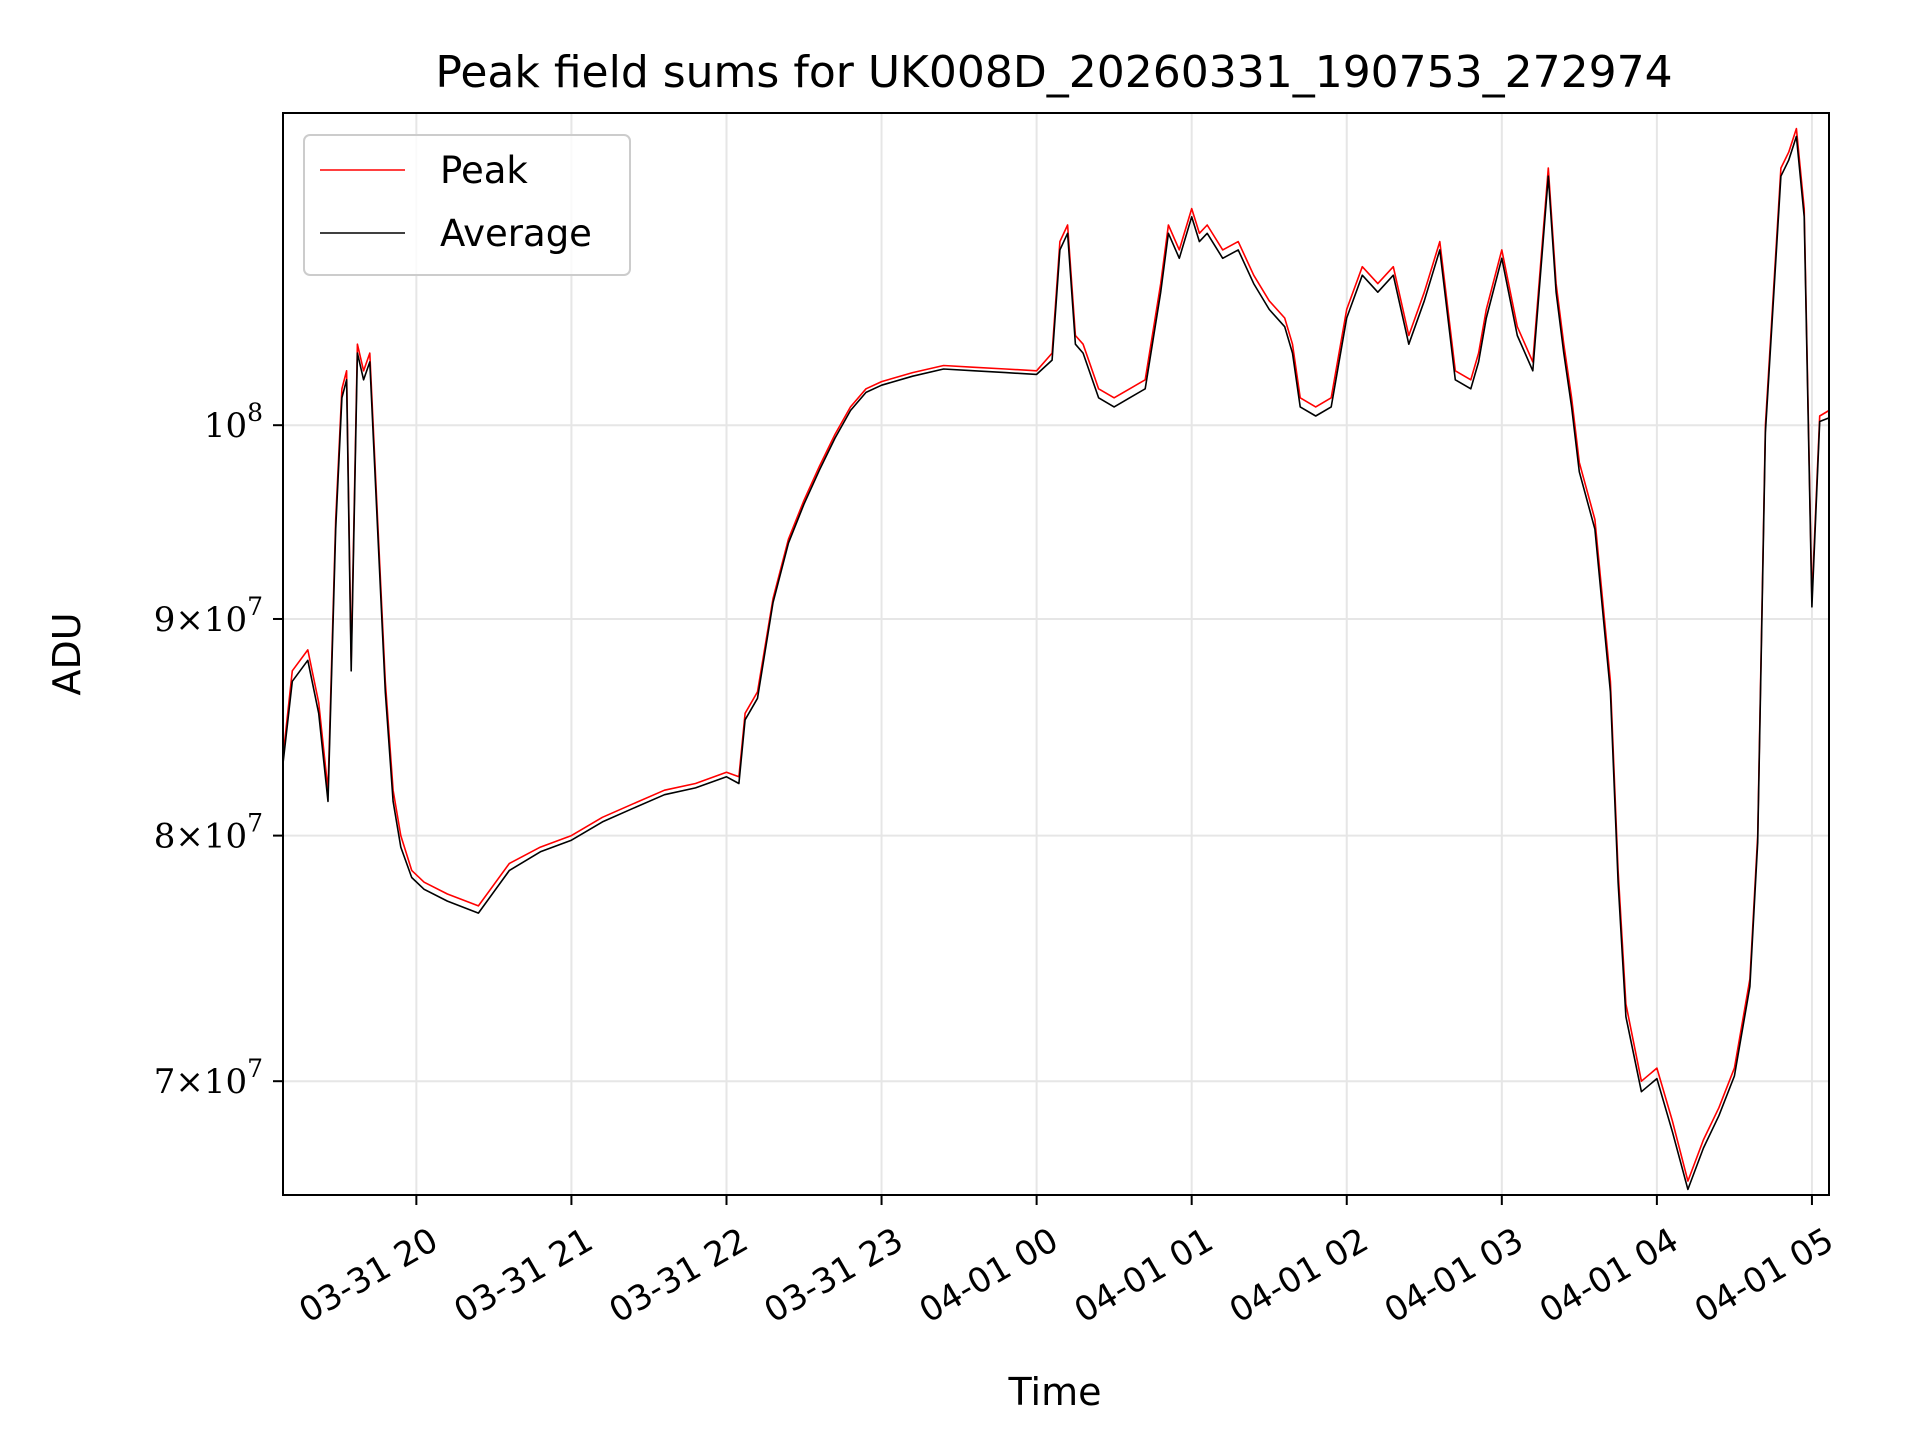 The height and width of the screenshot is (1440, 1920). Describe the element at coordinates (484, 170) in the screenshot. I see `legend-label-peak: Peak` at that location.